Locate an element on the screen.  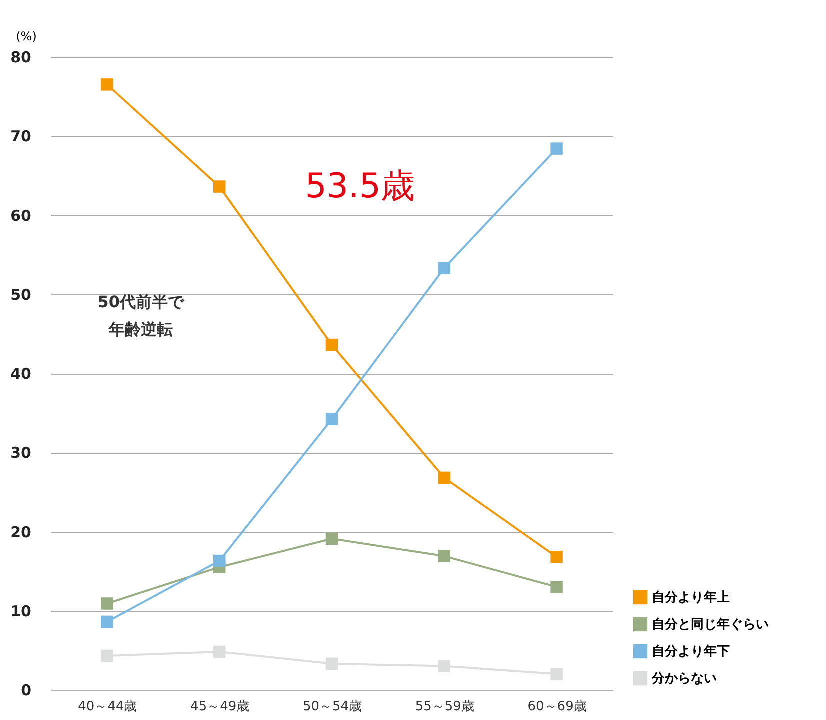
x-tick-label: 50～54歳 is located at coordinates (332, 707).